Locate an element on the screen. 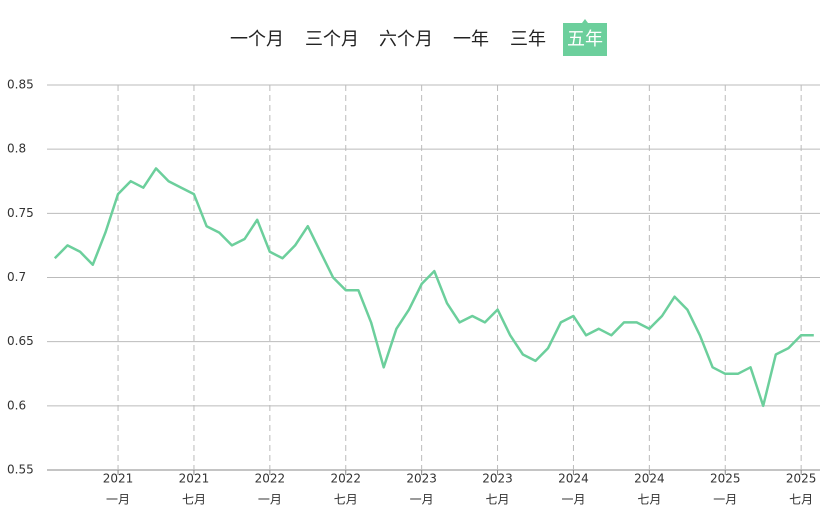 This screenshot has width=829, height=515. range-tab: 五年 is located at coordinates (585, 39).